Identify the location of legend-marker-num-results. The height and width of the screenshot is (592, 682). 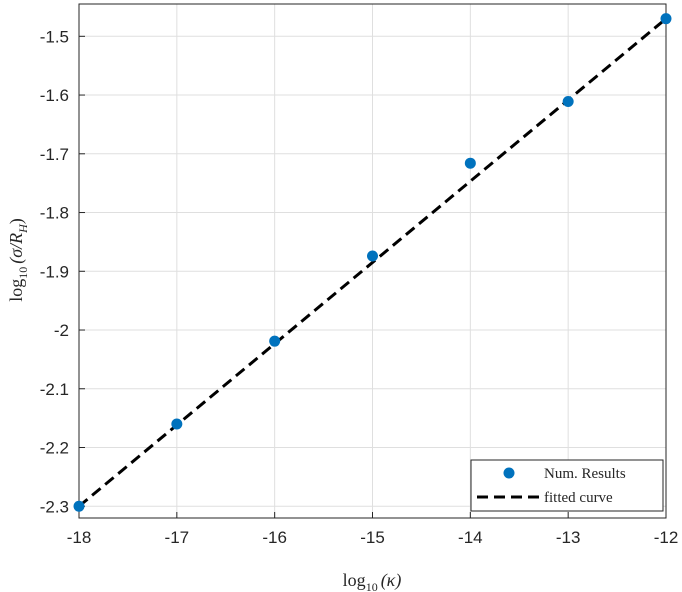
(509, 473).